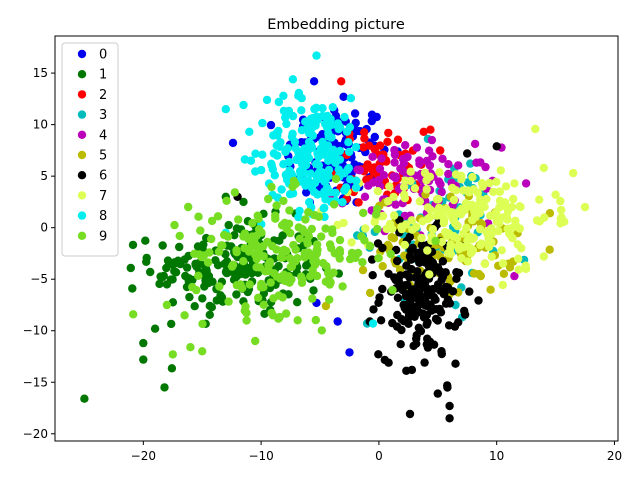  I want to click on y-tick-label: 10, so click(40, 125).